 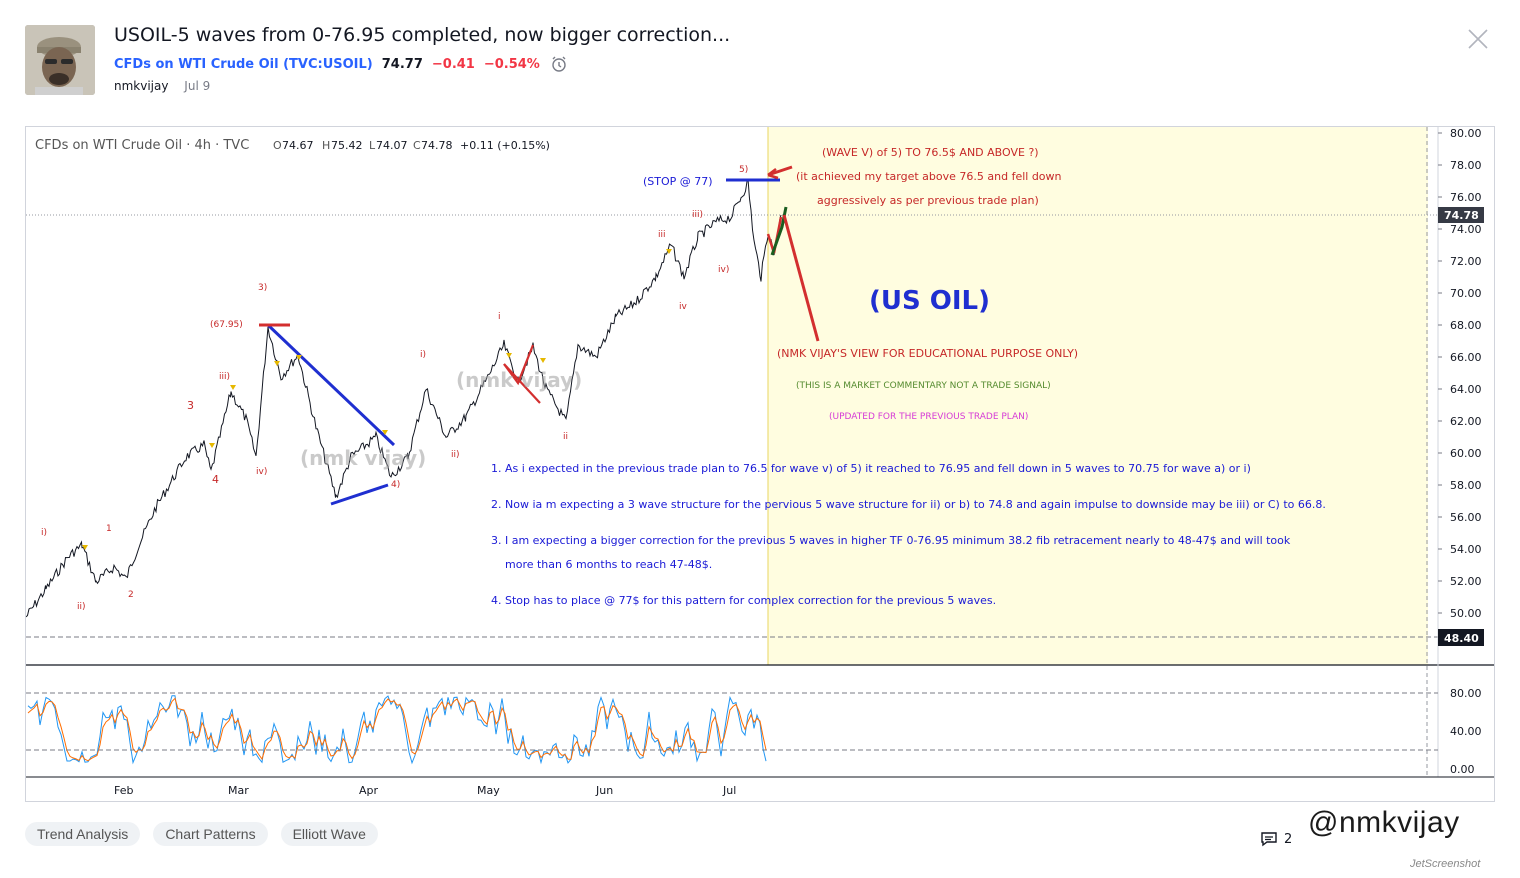 I want to click on price-axis-label: 78.00, so click(x=1466, y=165).